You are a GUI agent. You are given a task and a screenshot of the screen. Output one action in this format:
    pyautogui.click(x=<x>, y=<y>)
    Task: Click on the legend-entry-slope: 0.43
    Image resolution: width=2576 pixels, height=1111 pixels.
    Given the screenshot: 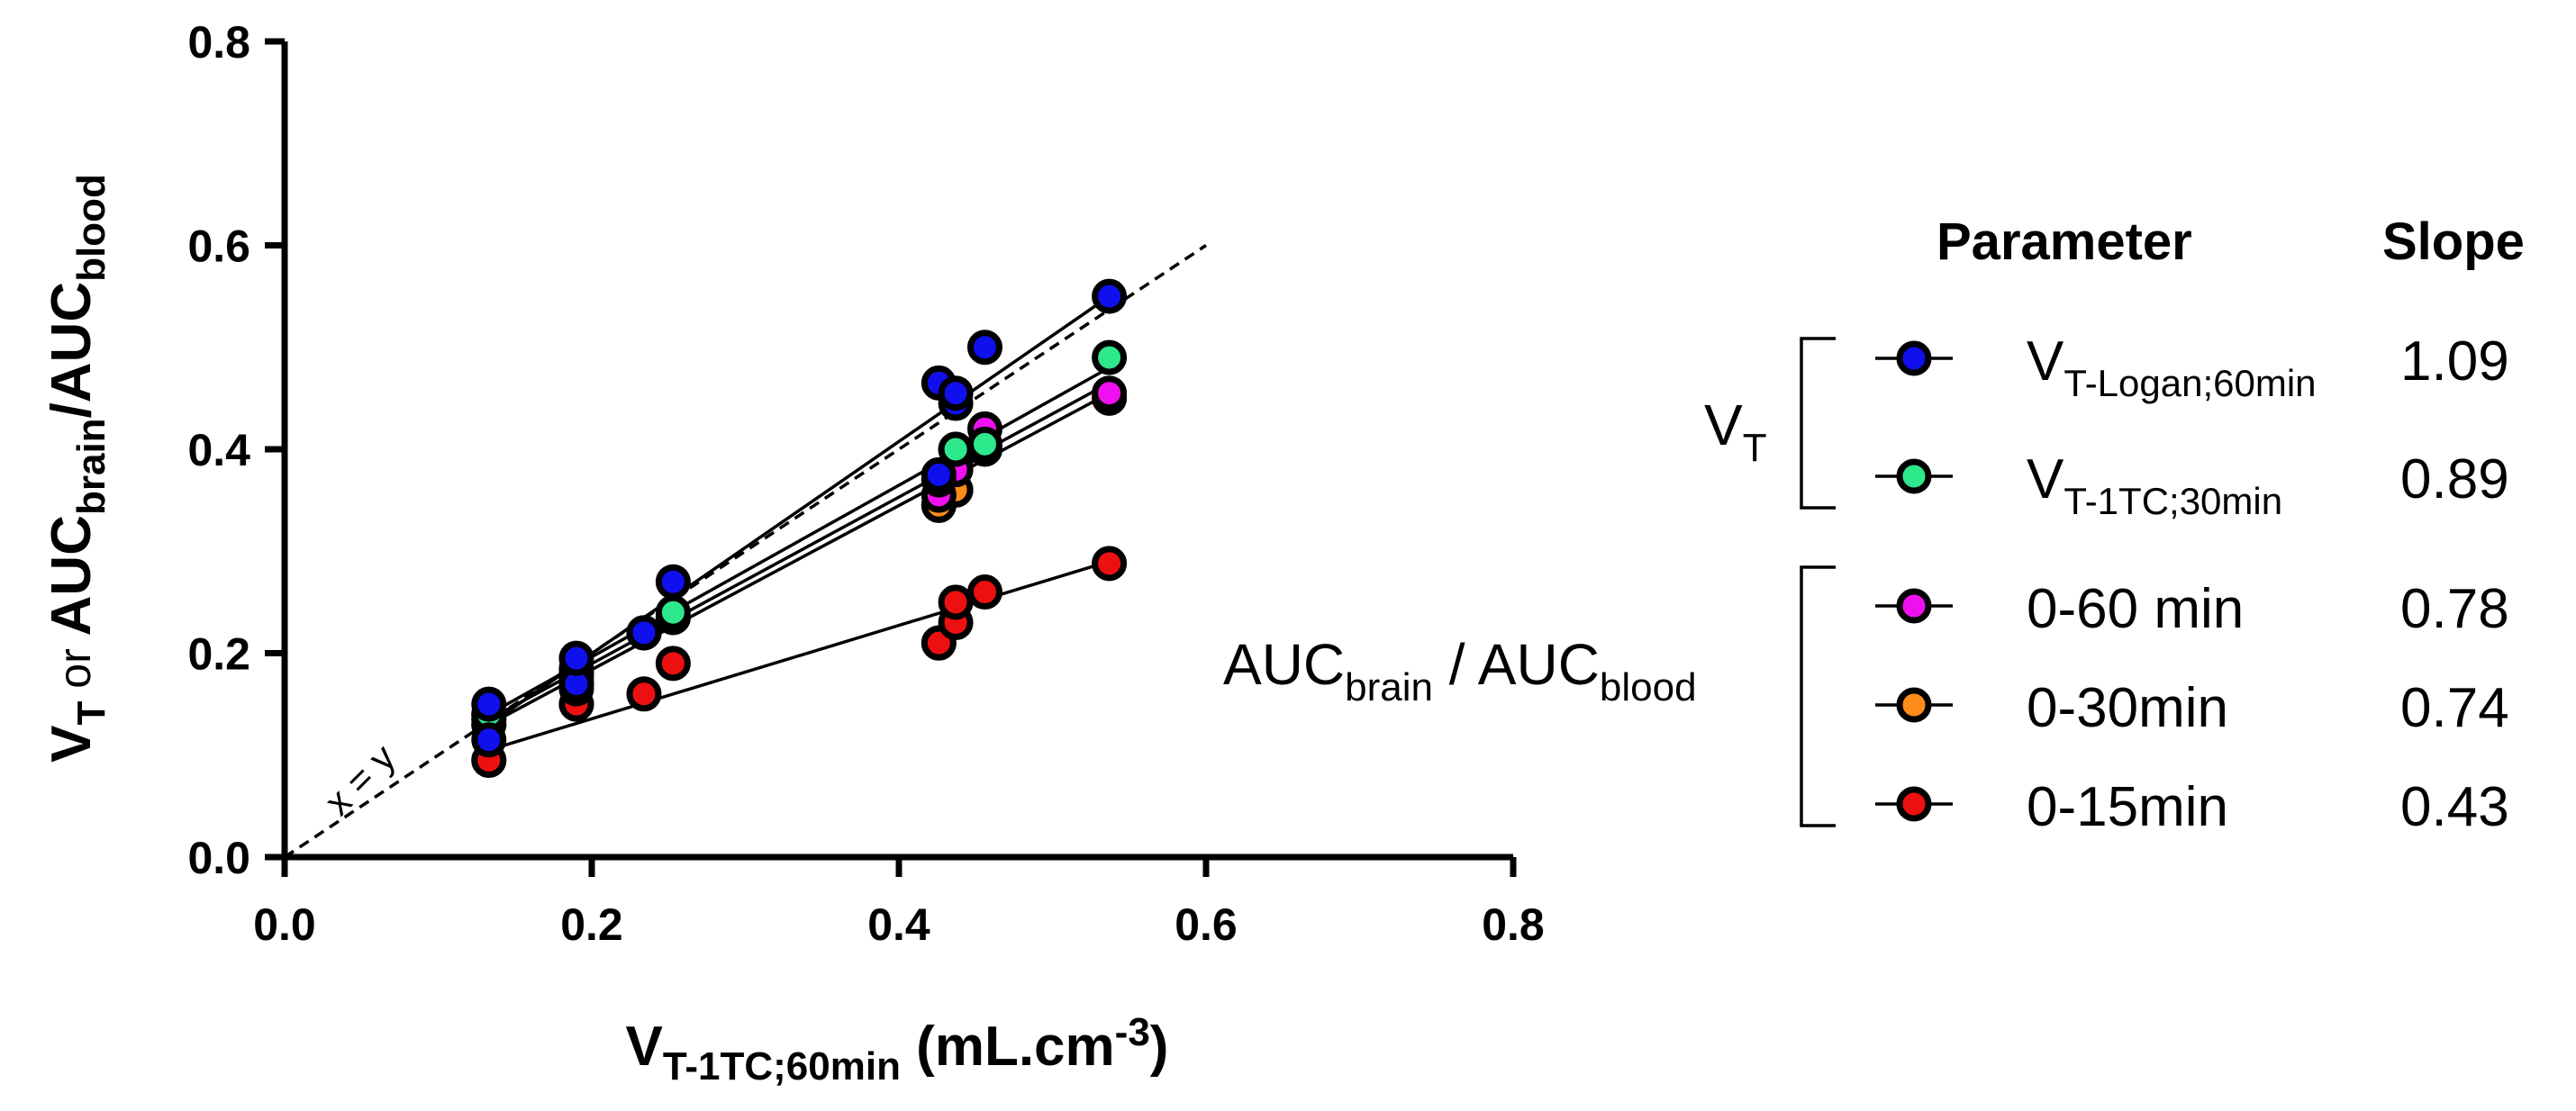 What is the action you would take?
    pyautogui.click(x=2454, y=807)
    